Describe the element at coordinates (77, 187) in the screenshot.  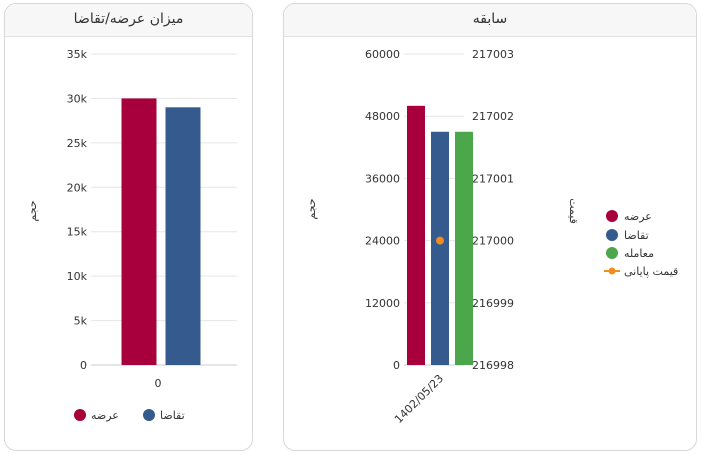
I see `y-tick-label: 20k` at that location.